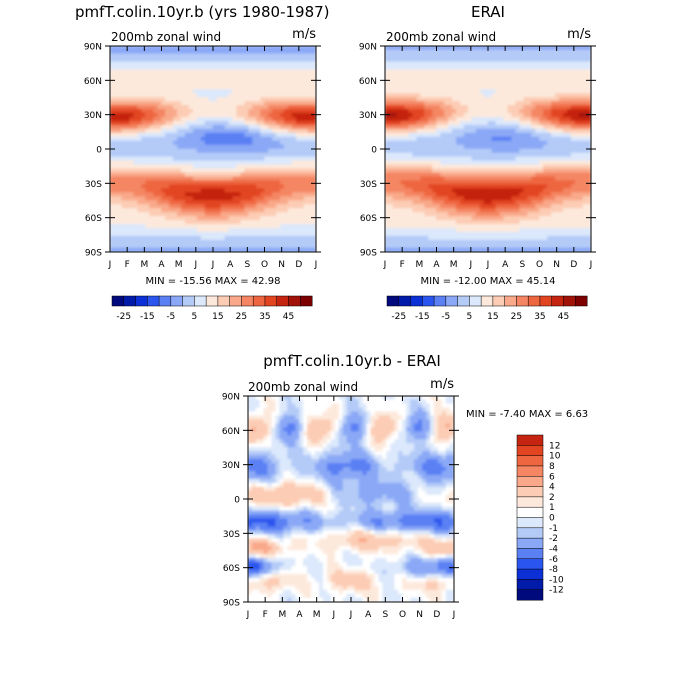  Describe the element at coordinates (488, 281) in the screenshot. I see `stats-text: MIN = -12.00 MAX = 45.14` at that location.